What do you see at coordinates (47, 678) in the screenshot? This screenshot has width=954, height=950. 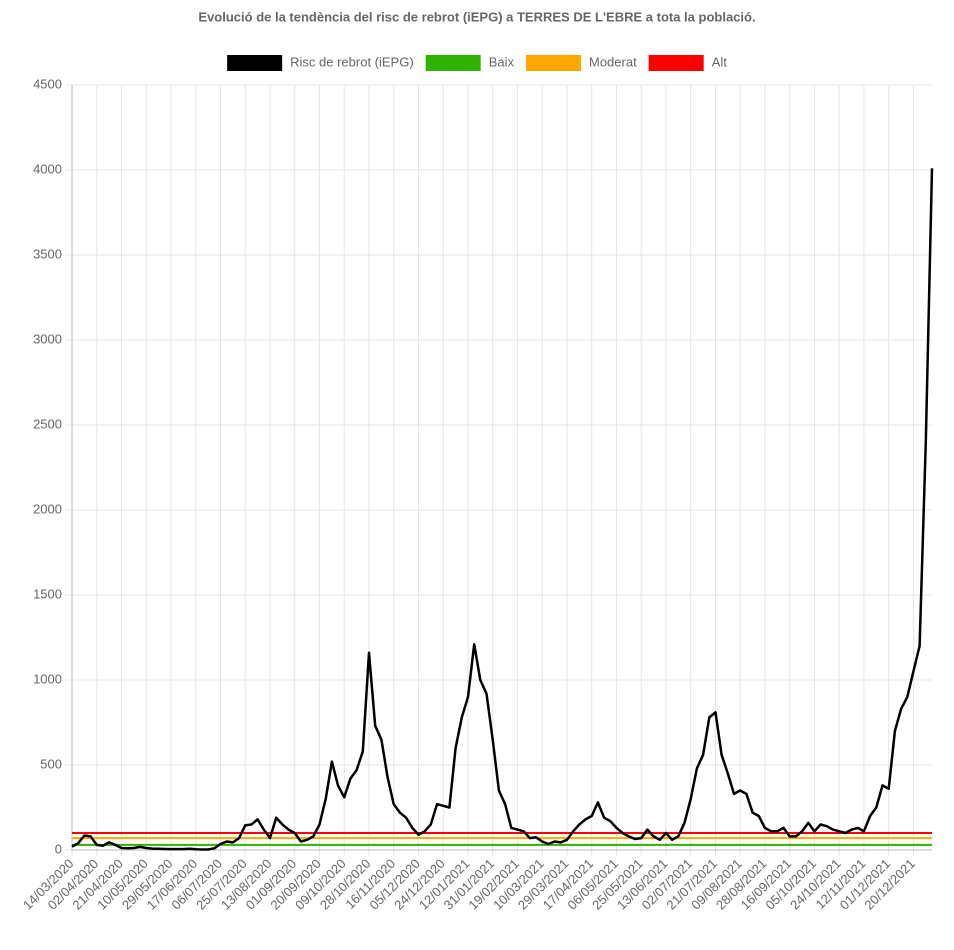 I see `y-tick-label: 1000` at bounding box center [47, 678].